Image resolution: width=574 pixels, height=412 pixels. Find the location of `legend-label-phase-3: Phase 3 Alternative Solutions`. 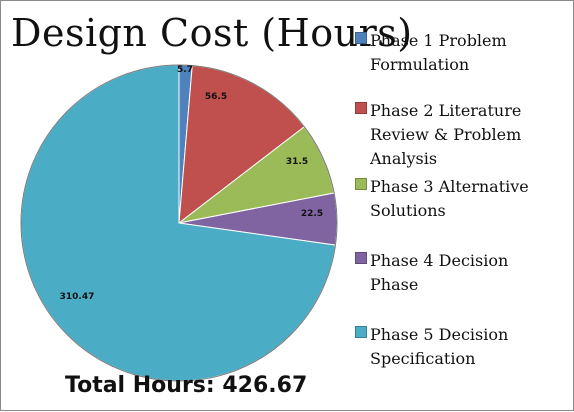

legend-label-phase-3: Phase 3 Alternative Solutions is located at coordinates (449, 198).